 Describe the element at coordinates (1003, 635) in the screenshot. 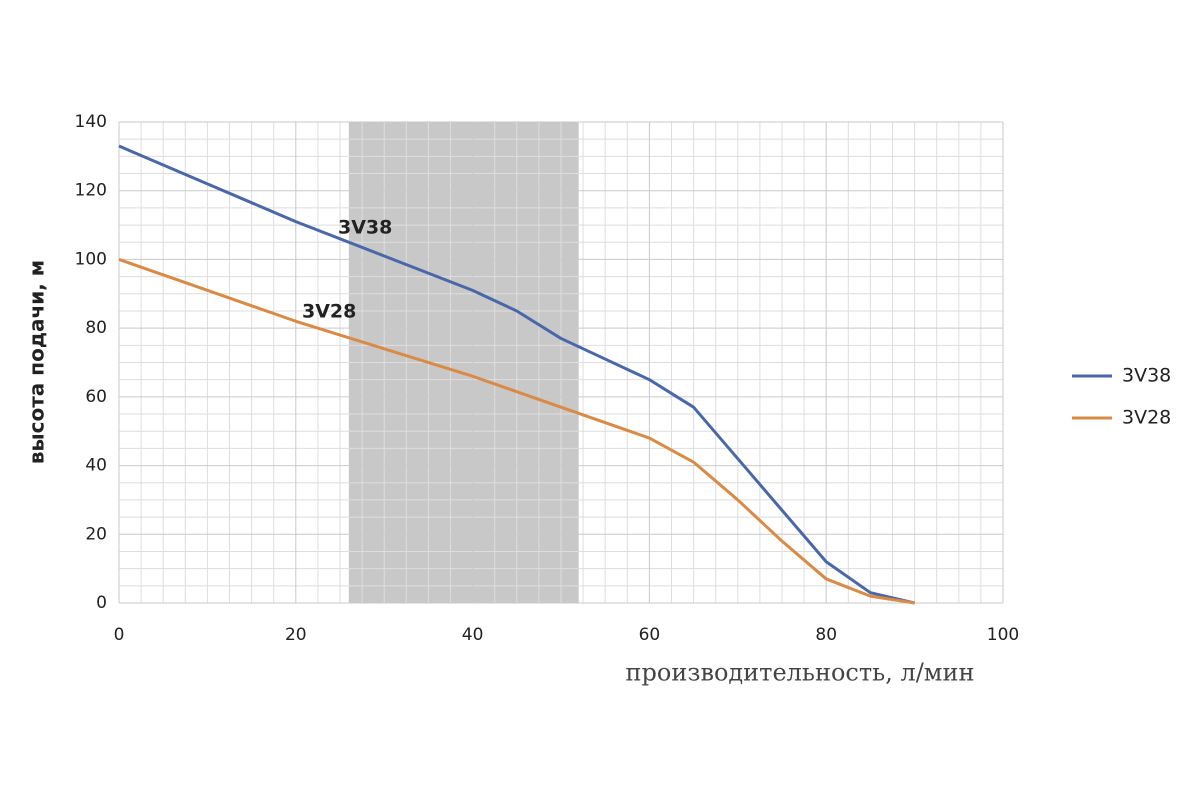

I see `x-tick-label: 100` at that location.